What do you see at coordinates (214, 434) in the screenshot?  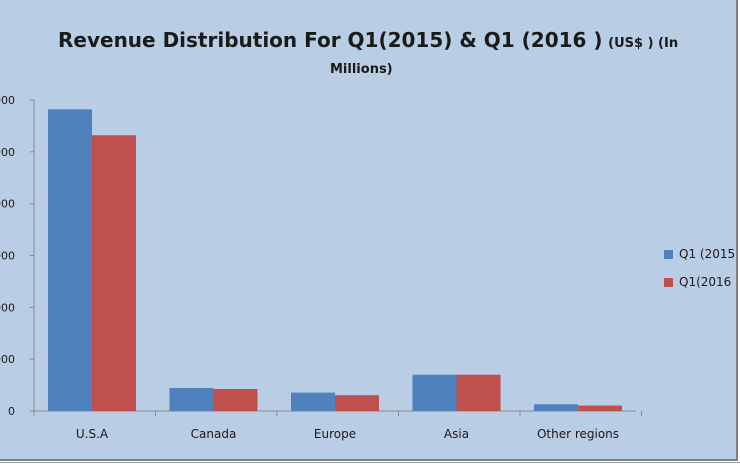 I see `x-tick-label: Canada` at bounding box center [214, 434].